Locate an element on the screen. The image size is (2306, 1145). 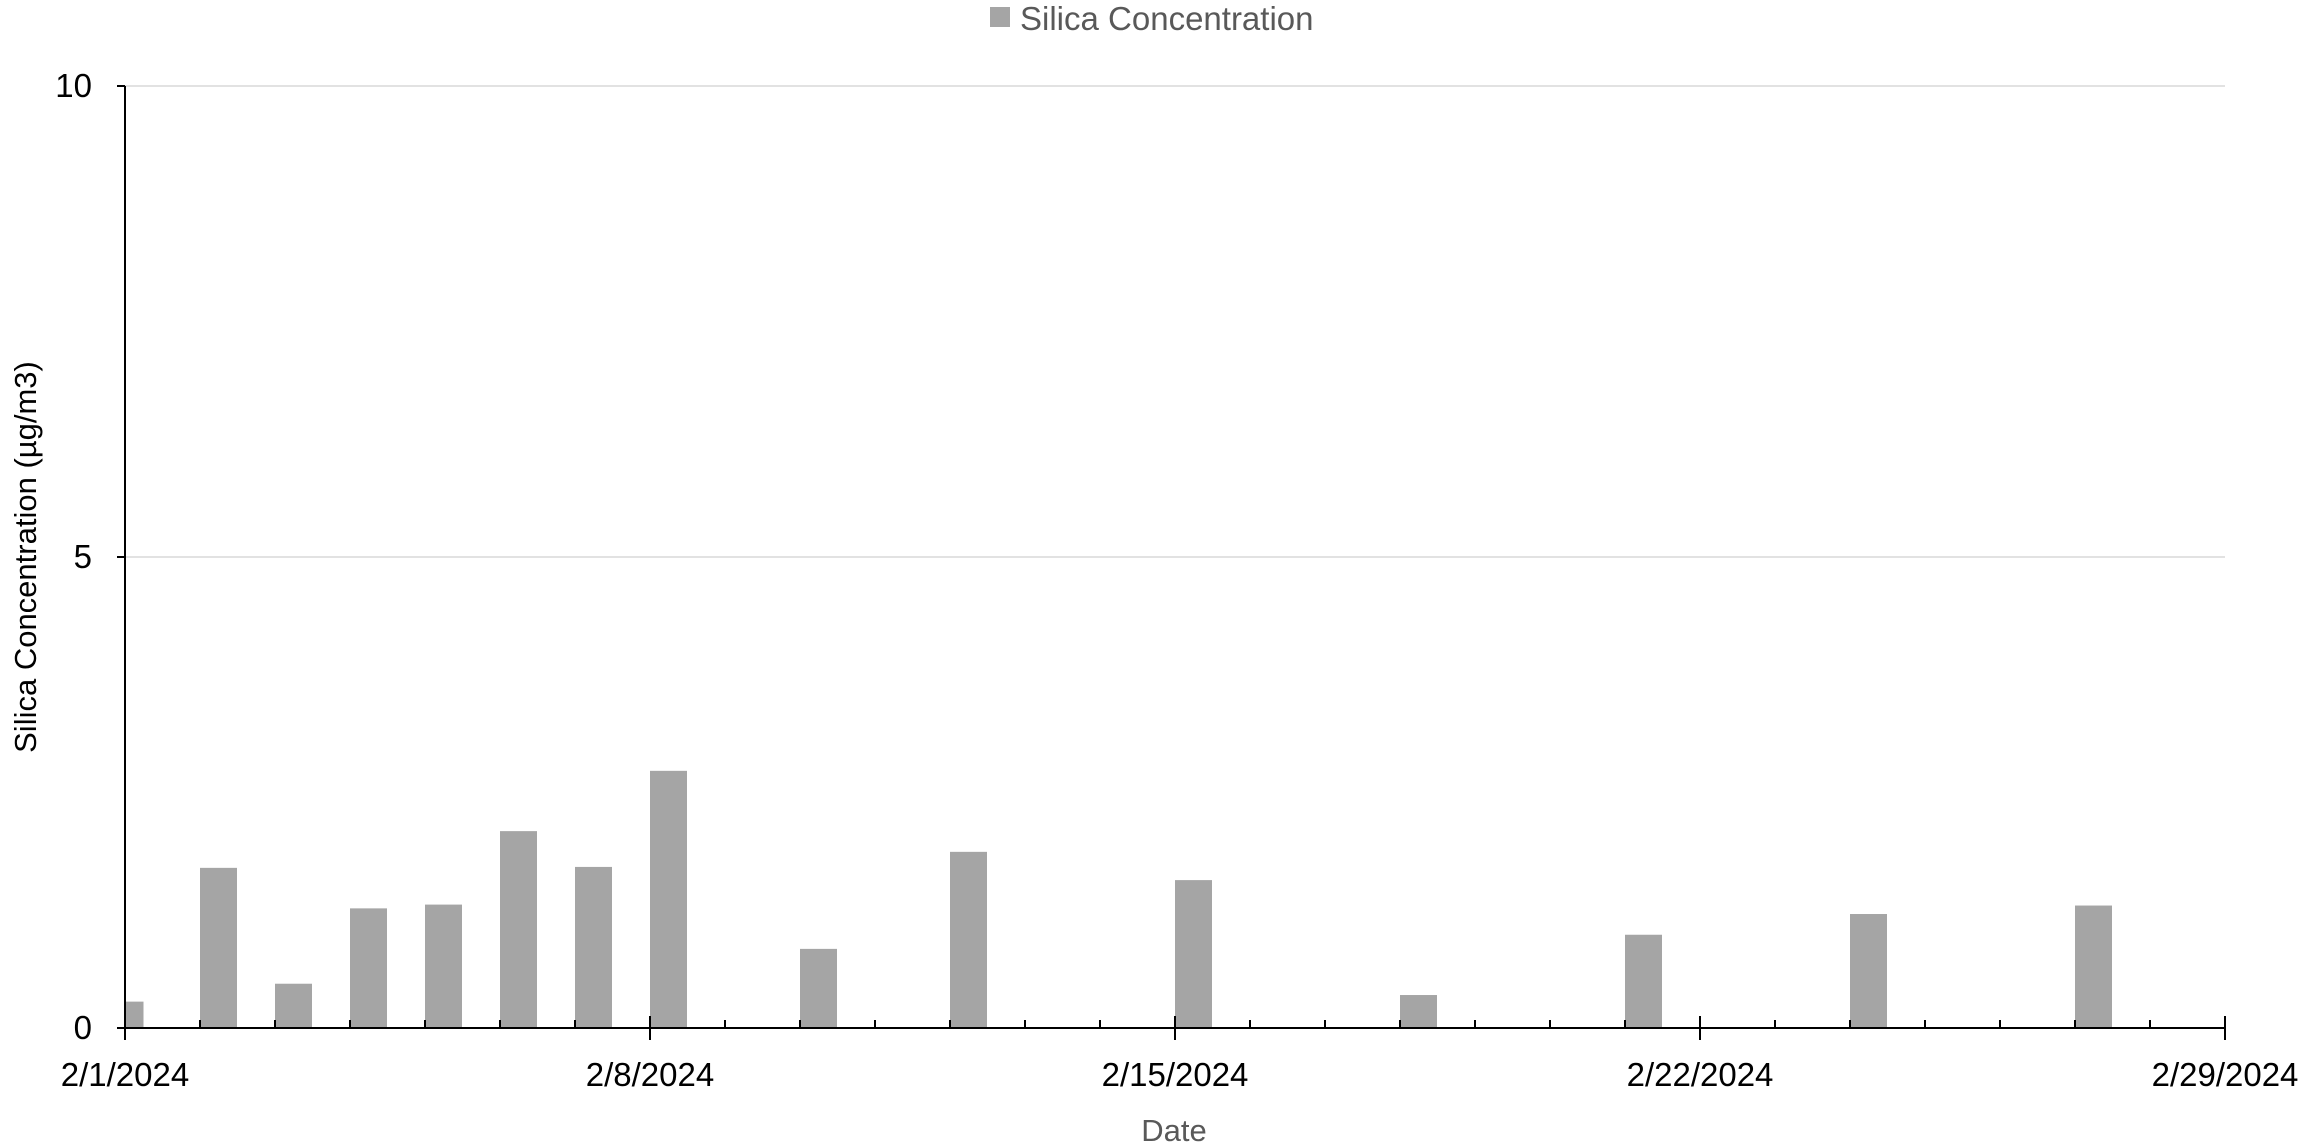
y-axis-title: Silica Concentration (µg/m3) is located at coordinates (25, 557).